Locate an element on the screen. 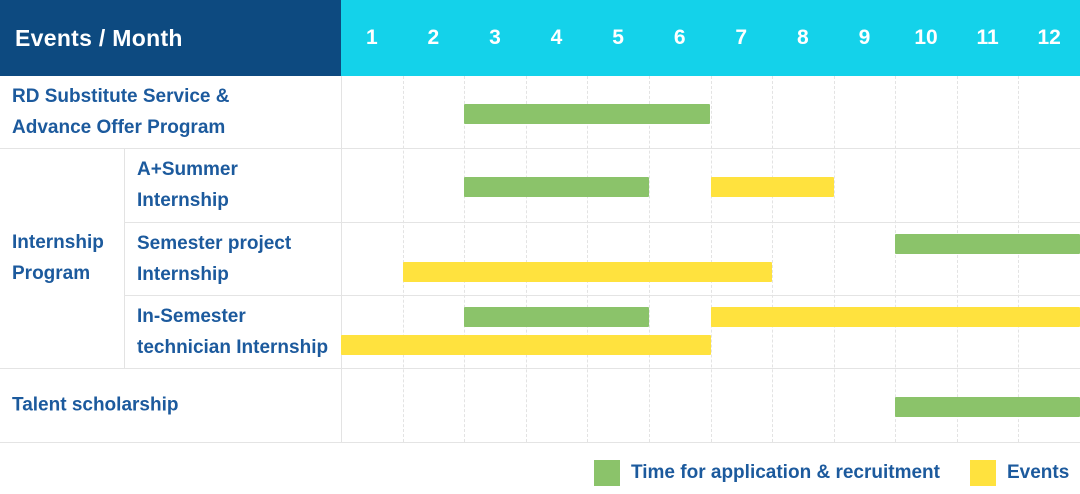 The height and width of the screenshot is (494, 1080). label-line: In-Semester is located at coordinates (191, 316).